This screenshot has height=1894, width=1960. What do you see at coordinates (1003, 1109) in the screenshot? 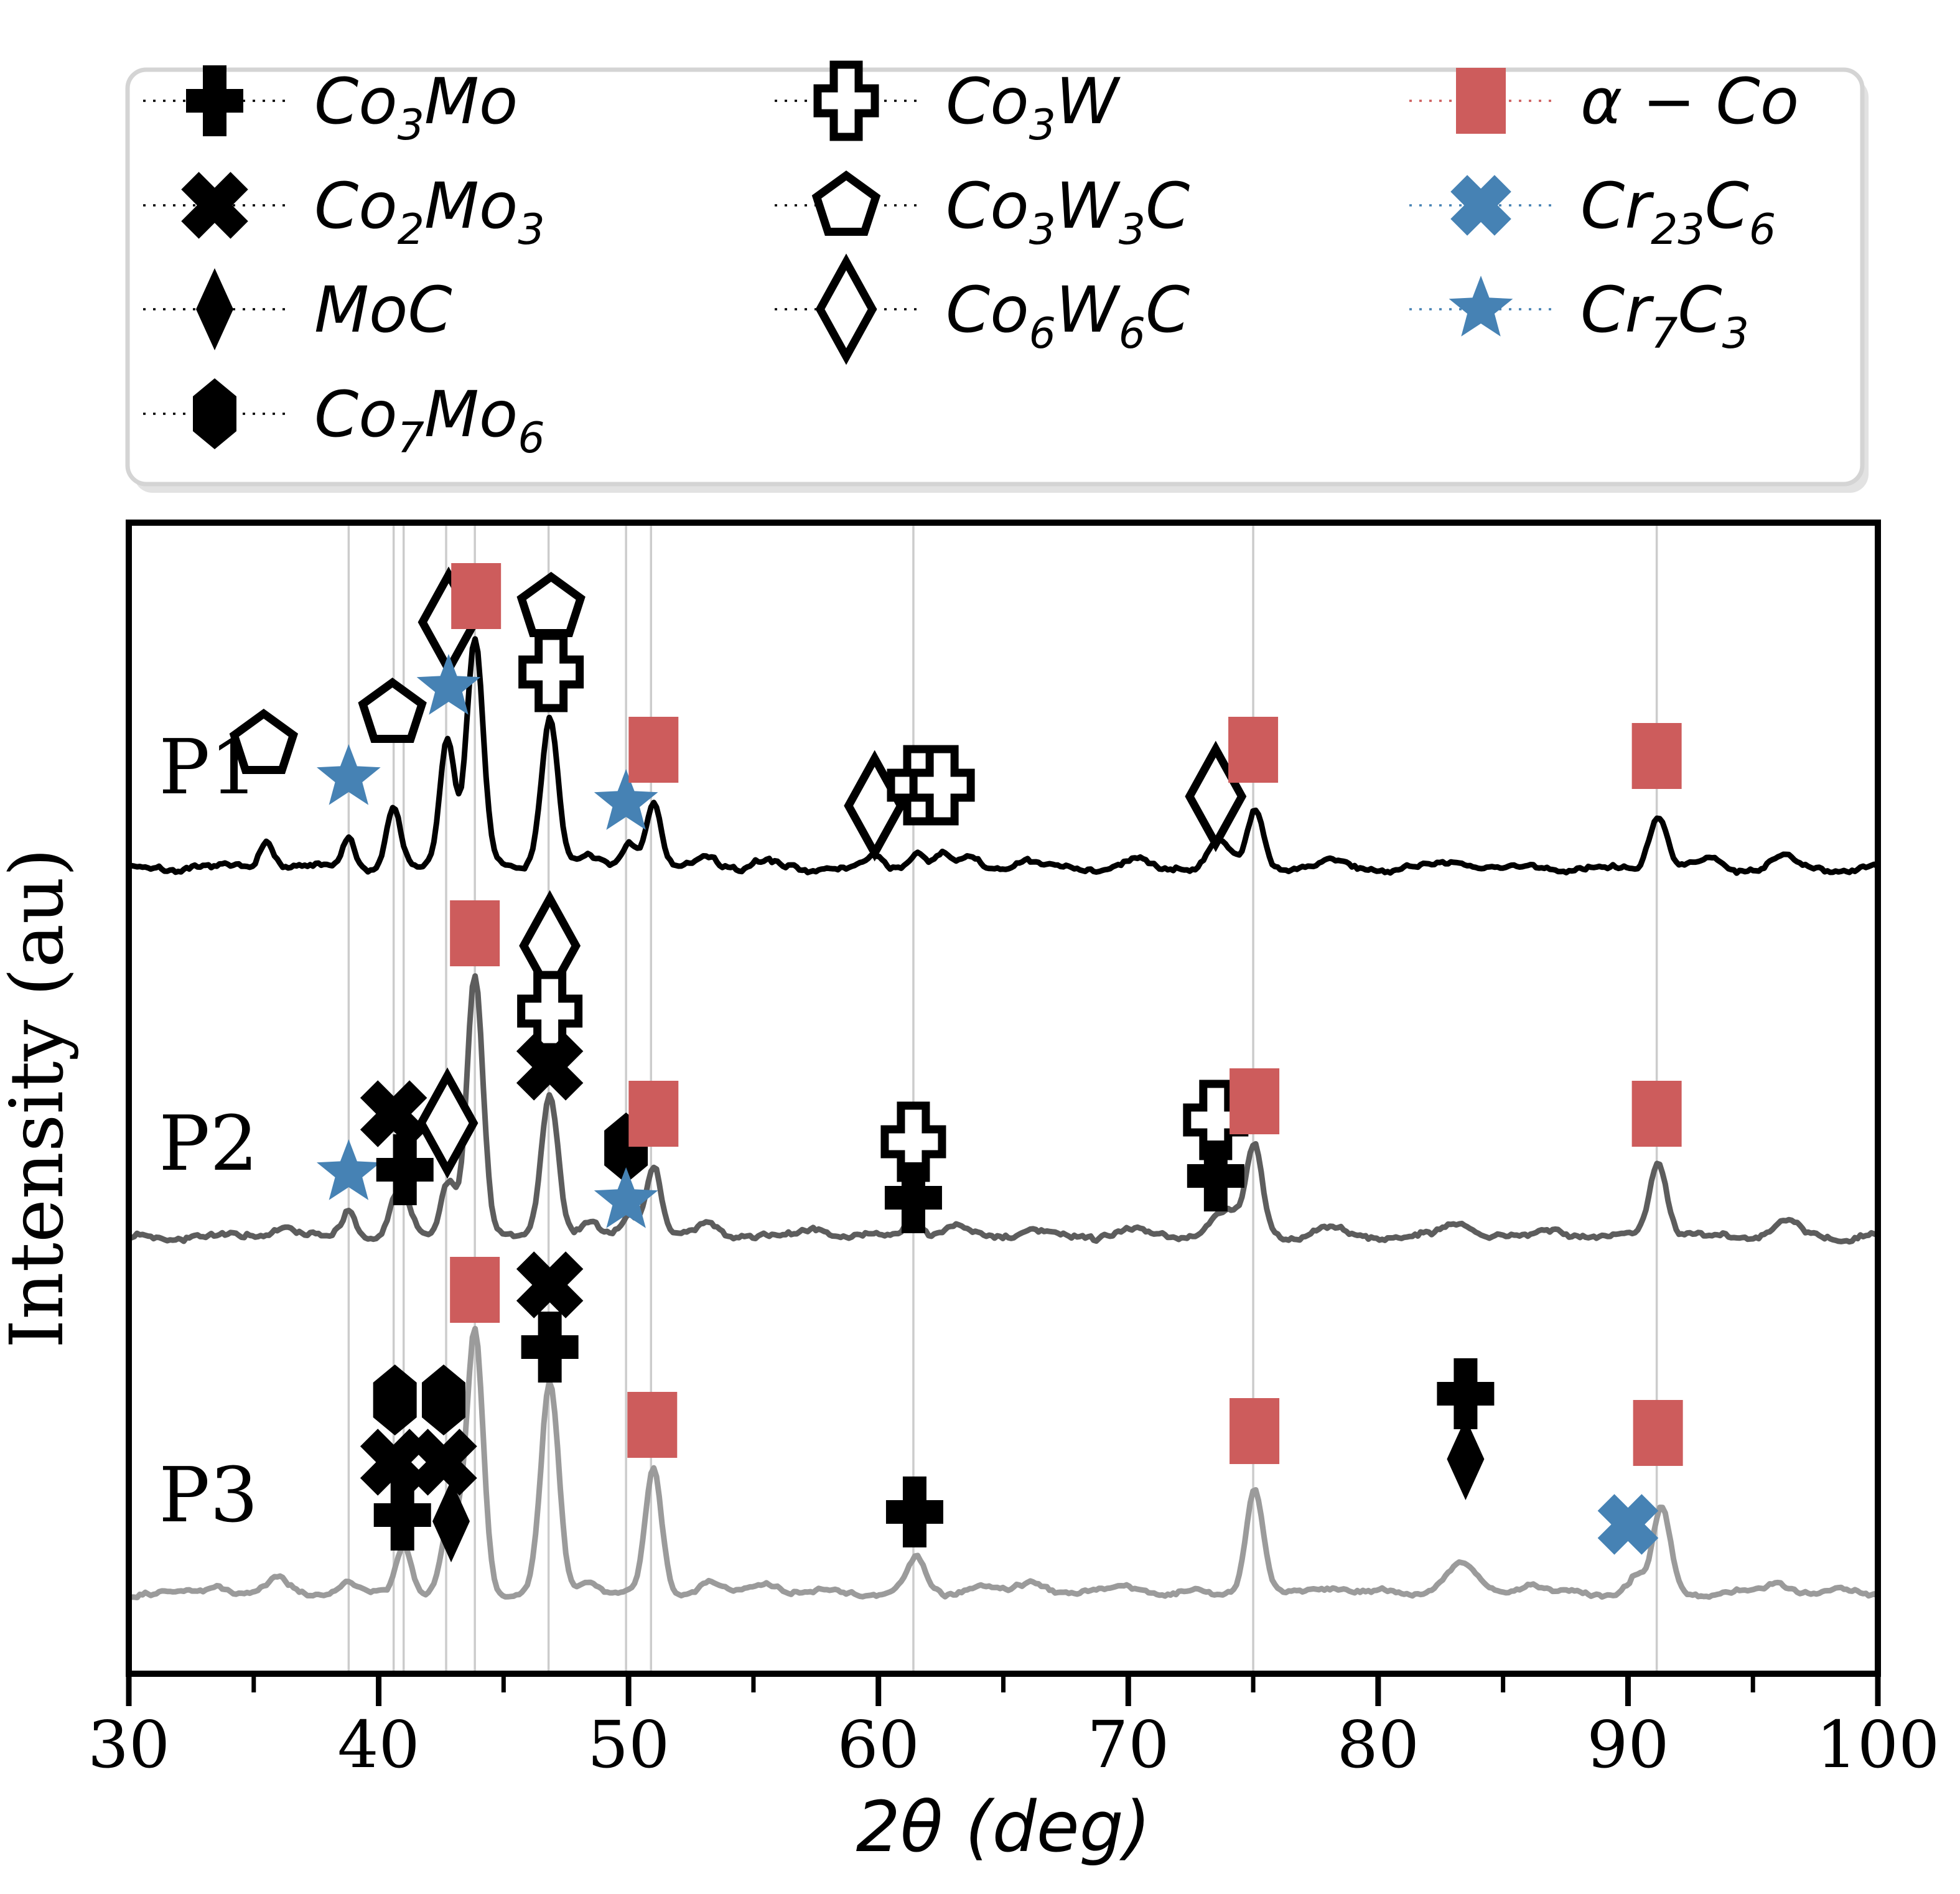
I see `curve-P2` at bounding box center [1003, 1109].